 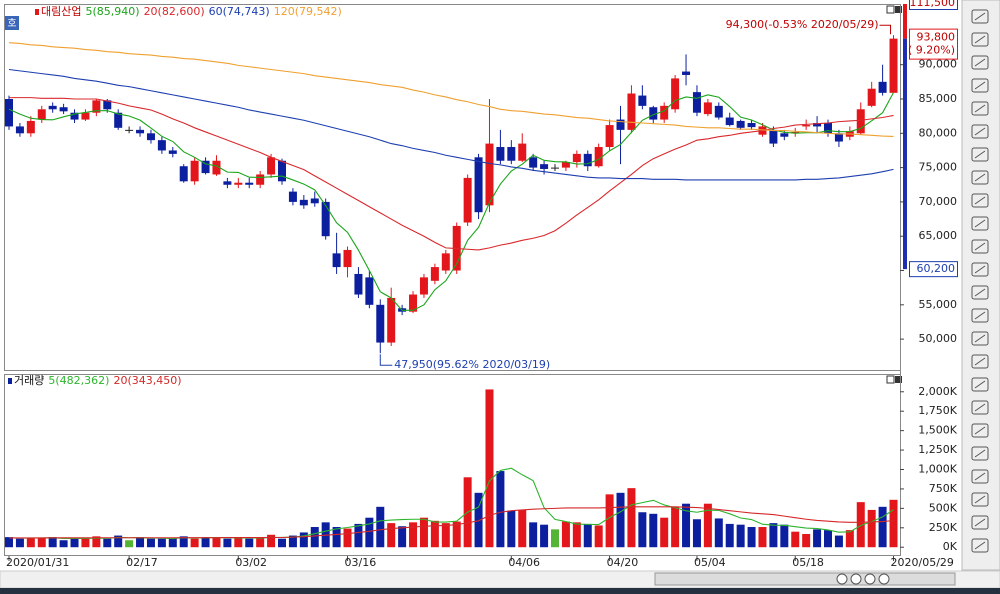 I want to click on low-annotation: 47,950(95.62% 2020/03/19), so click(x=472, y=364).